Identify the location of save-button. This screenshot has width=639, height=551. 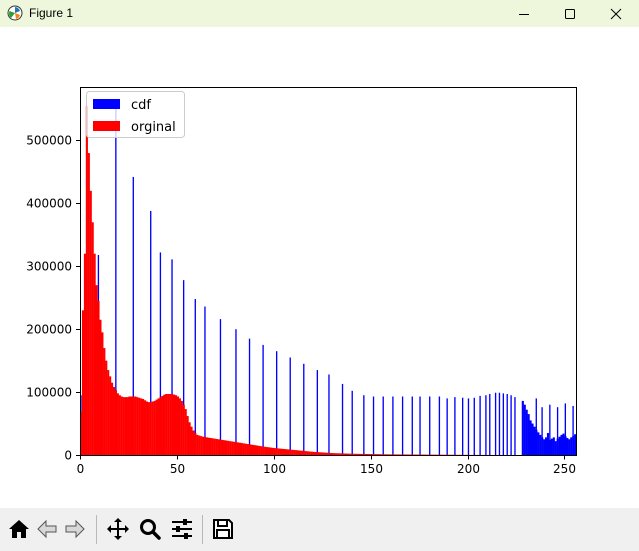
(222, 529).